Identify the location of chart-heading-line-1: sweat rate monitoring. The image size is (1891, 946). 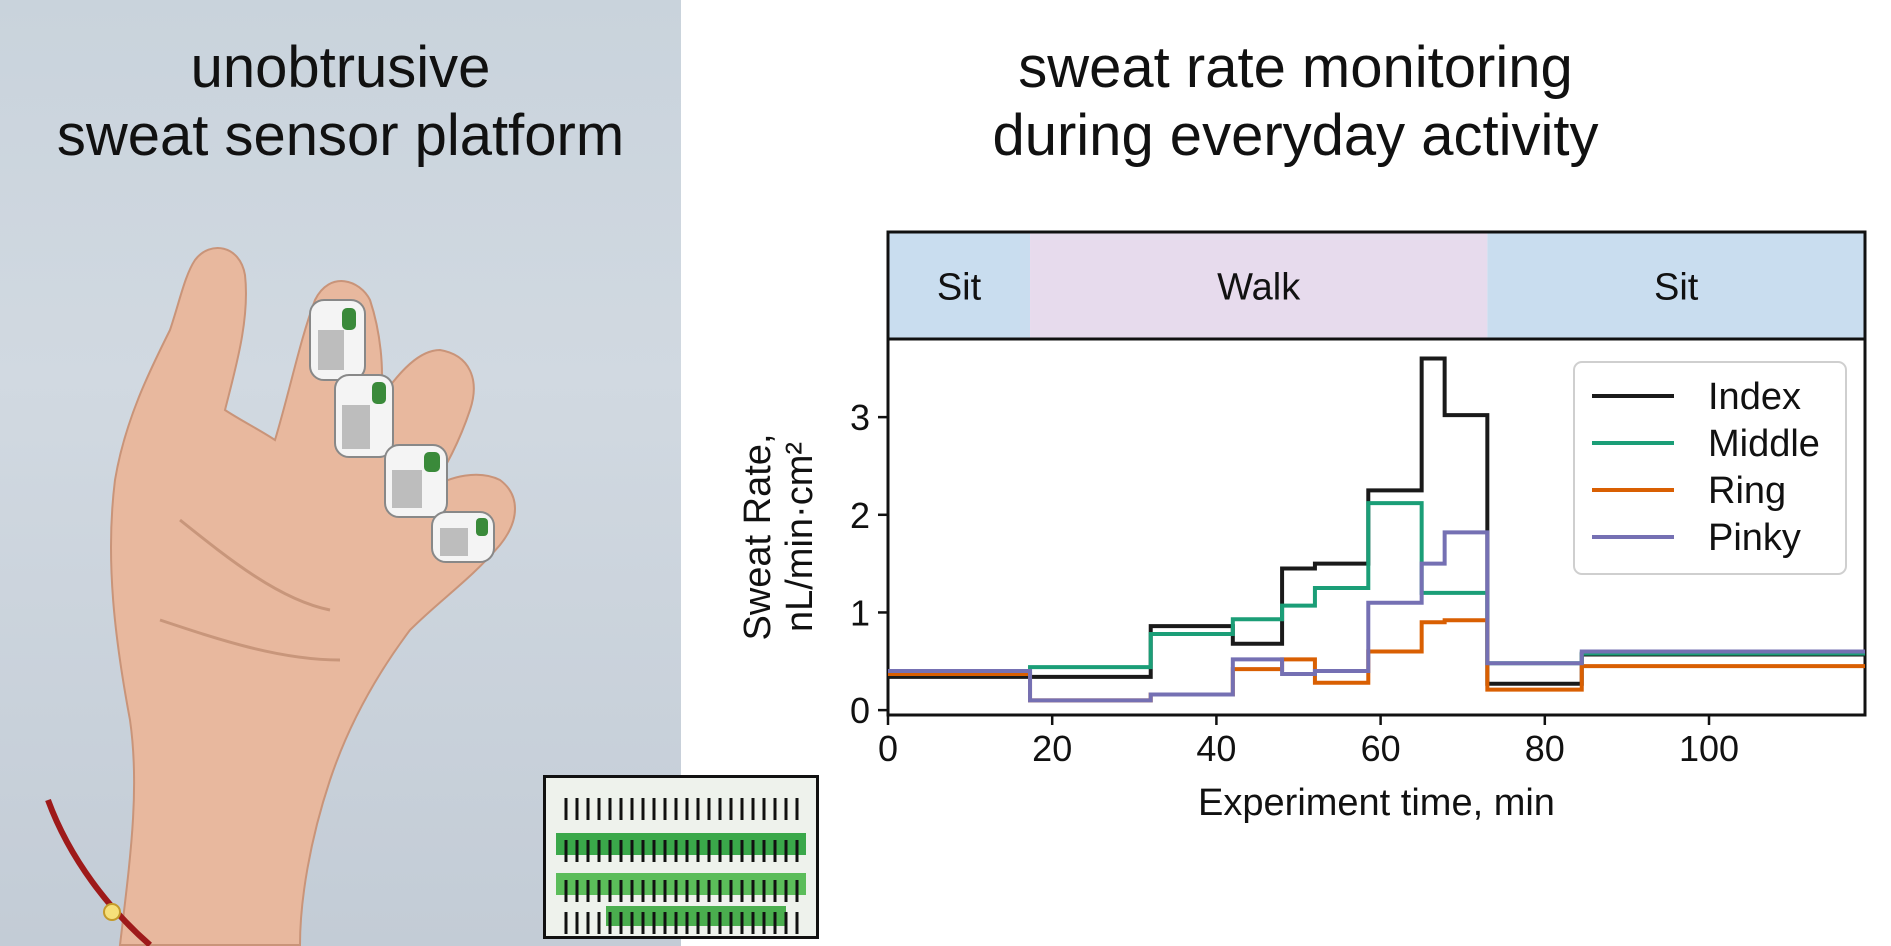
(1295, 67).